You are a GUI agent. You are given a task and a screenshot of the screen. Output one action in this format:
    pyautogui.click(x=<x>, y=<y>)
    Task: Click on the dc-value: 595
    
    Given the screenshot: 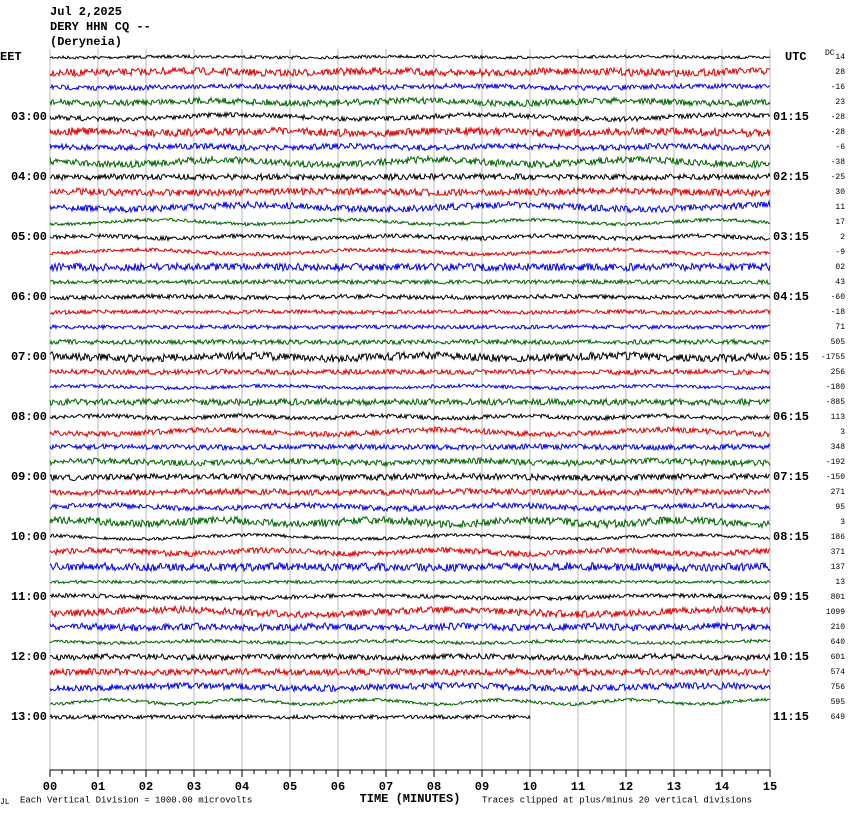 What is the action you would take?
    pyautogui.click(x=838, y=702)
    